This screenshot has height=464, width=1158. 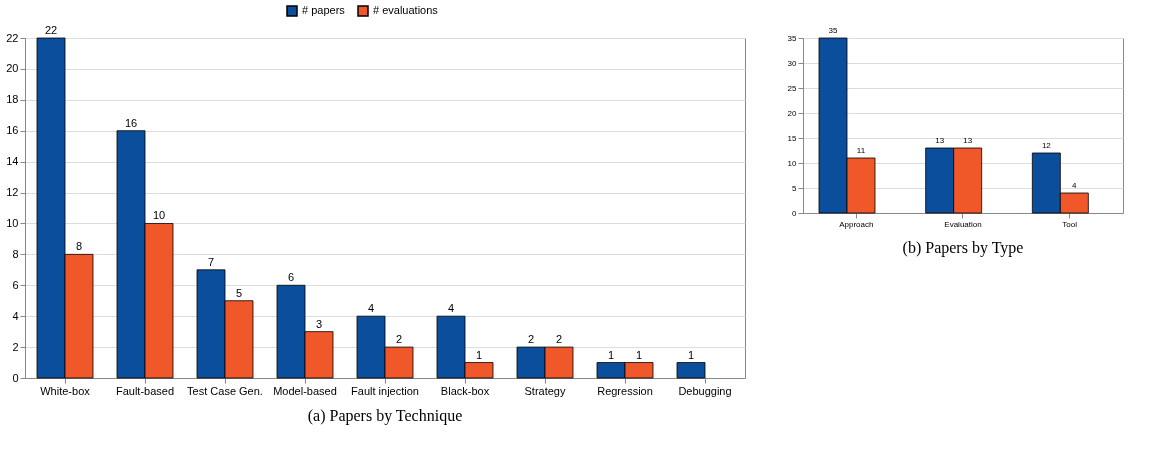 I want to click on data-label: 12, so click(x=1046, y=145).